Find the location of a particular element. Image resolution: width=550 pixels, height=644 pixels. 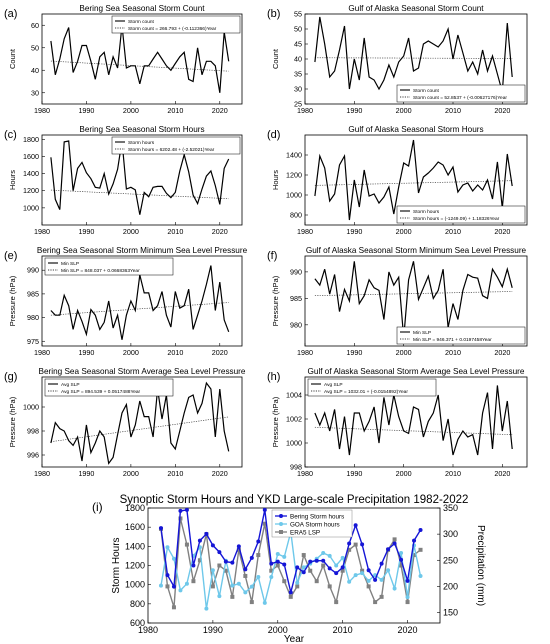

y-tick-label: 985 is located at coordinates (33, 293).